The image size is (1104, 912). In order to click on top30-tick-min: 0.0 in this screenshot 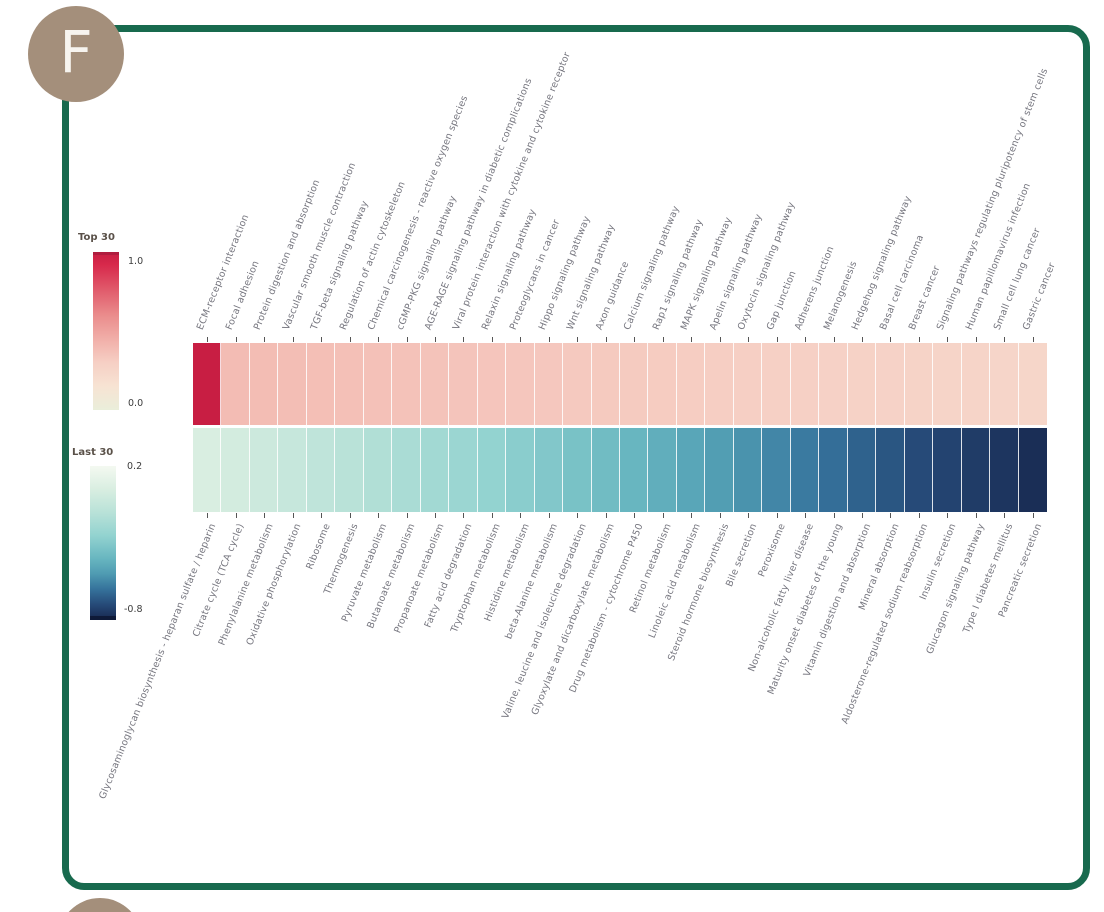, I will do `click(136, 403)`.